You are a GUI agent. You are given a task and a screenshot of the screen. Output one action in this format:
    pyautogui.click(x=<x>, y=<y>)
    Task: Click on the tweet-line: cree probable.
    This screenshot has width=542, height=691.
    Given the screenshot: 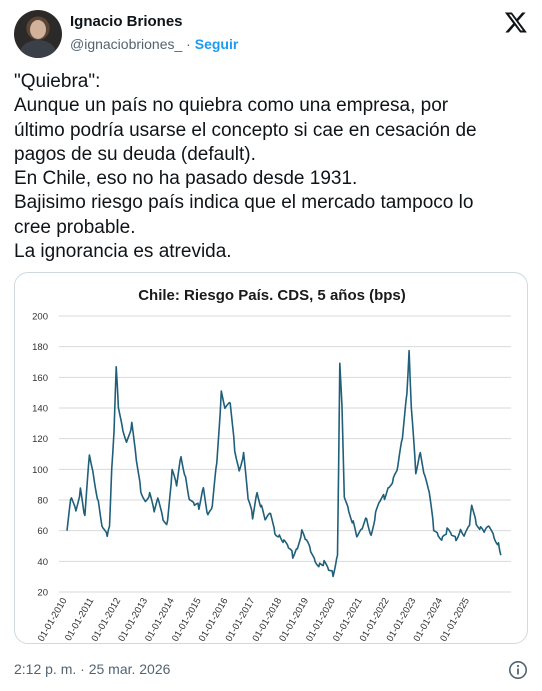 What is the action you would take?
    pyautogui.click(x=75, y=227)
    